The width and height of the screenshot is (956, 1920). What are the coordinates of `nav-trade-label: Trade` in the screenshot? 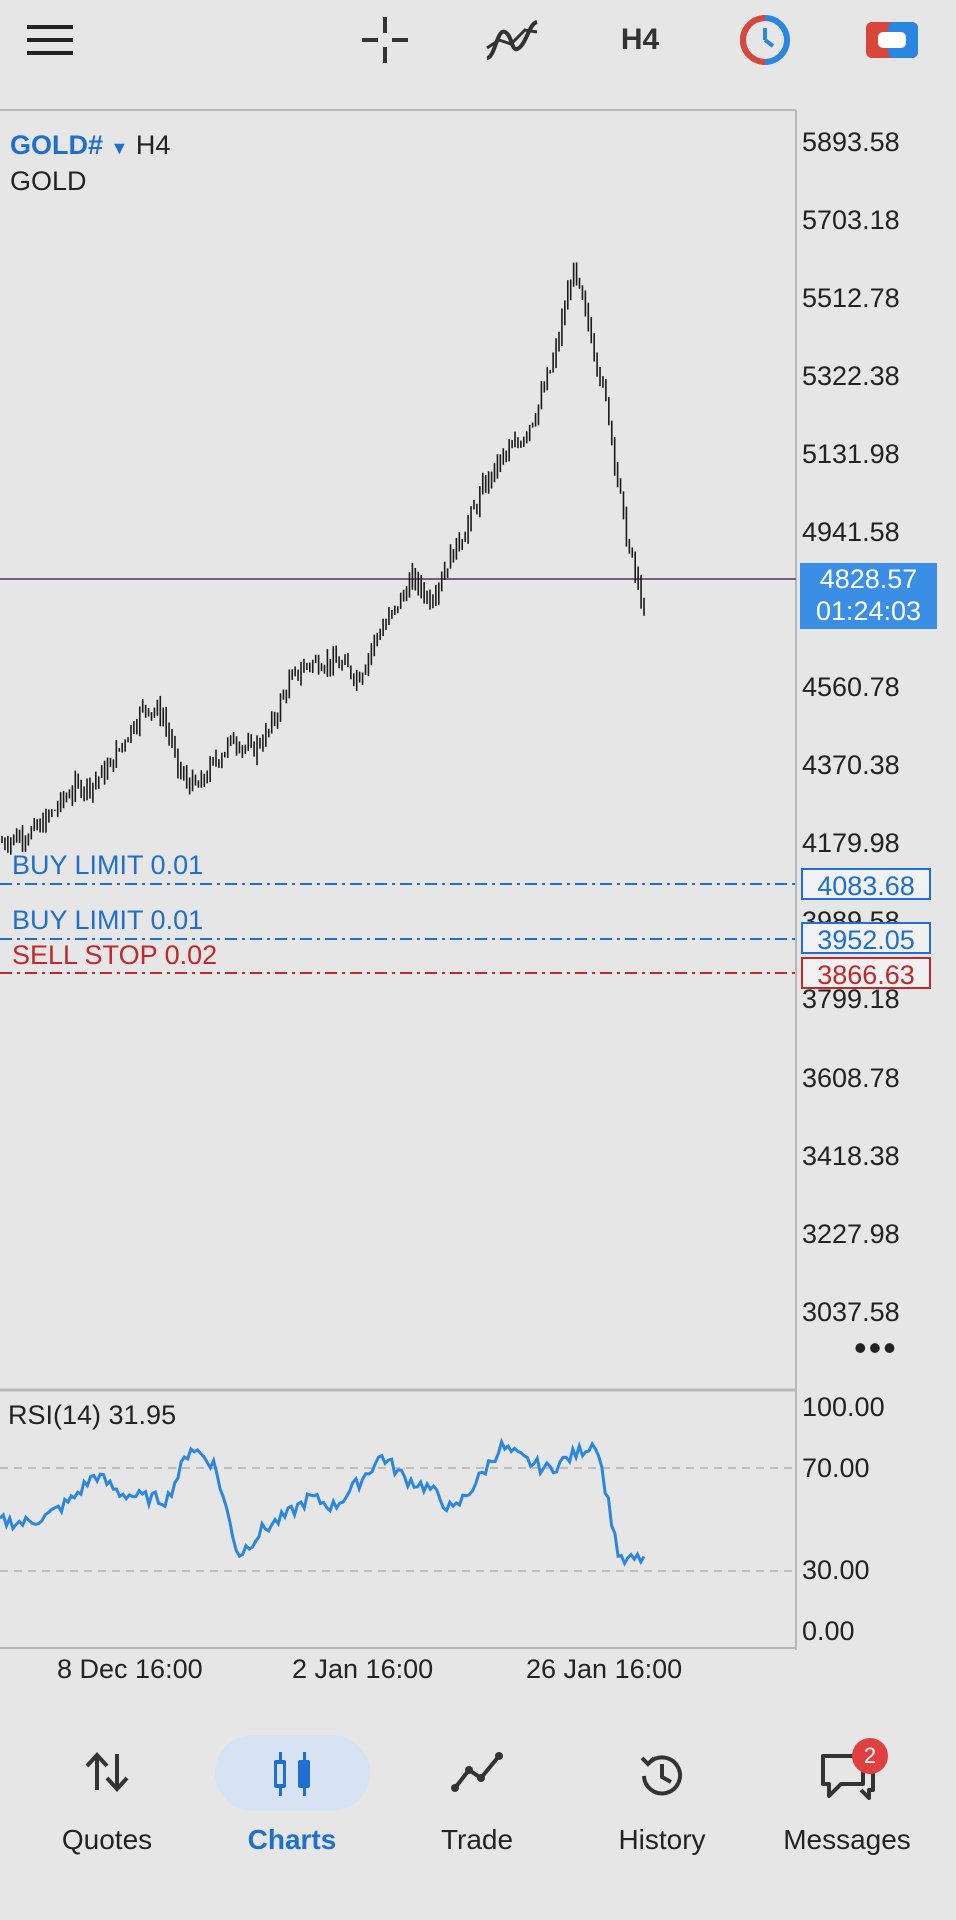 It's located at (477, 1839).